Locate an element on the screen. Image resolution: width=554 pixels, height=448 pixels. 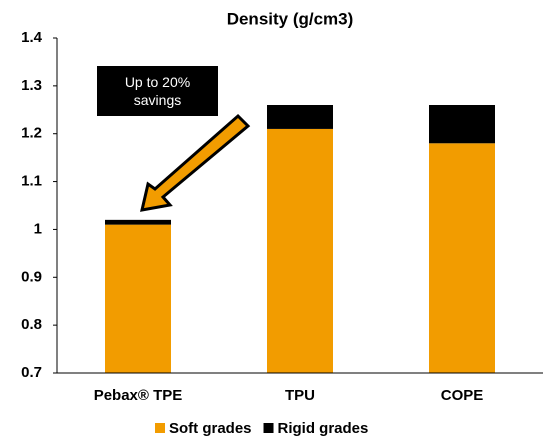
y-tick-label: 0.7 is located at coordinates (31, 372).